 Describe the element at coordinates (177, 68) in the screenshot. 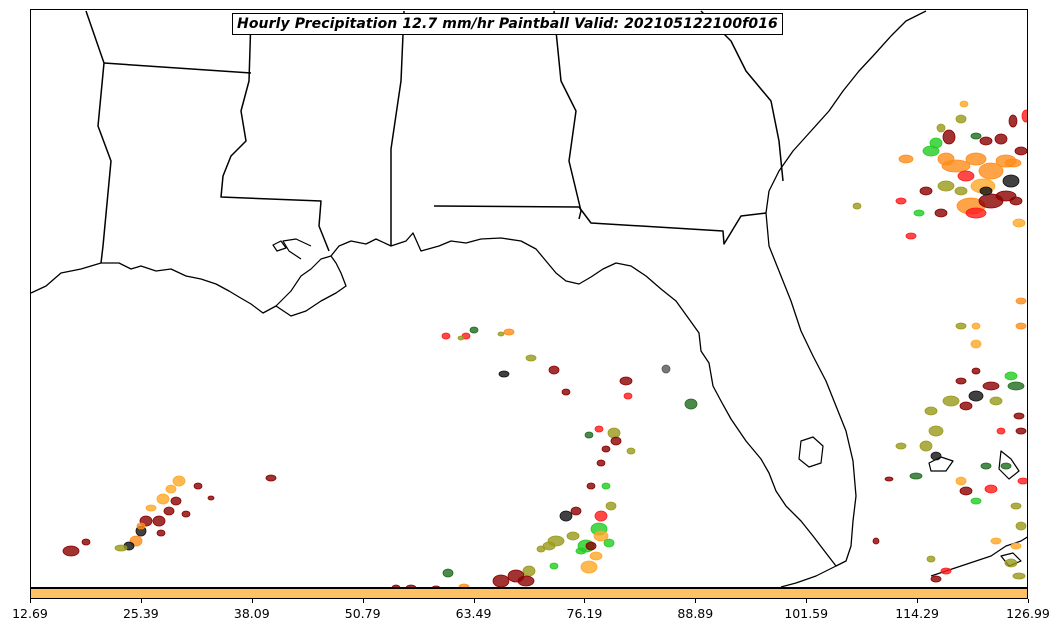

I see `state-border-ar-la` at that location.